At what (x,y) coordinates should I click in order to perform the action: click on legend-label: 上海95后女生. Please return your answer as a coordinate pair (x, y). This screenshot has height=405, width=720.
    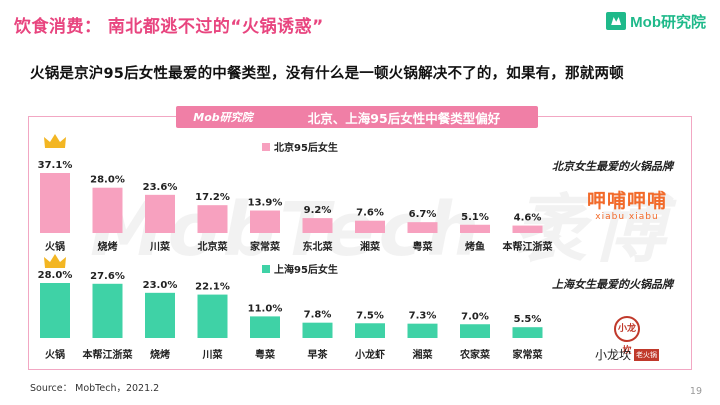
    Looking at the image, I should click on (306, 269).